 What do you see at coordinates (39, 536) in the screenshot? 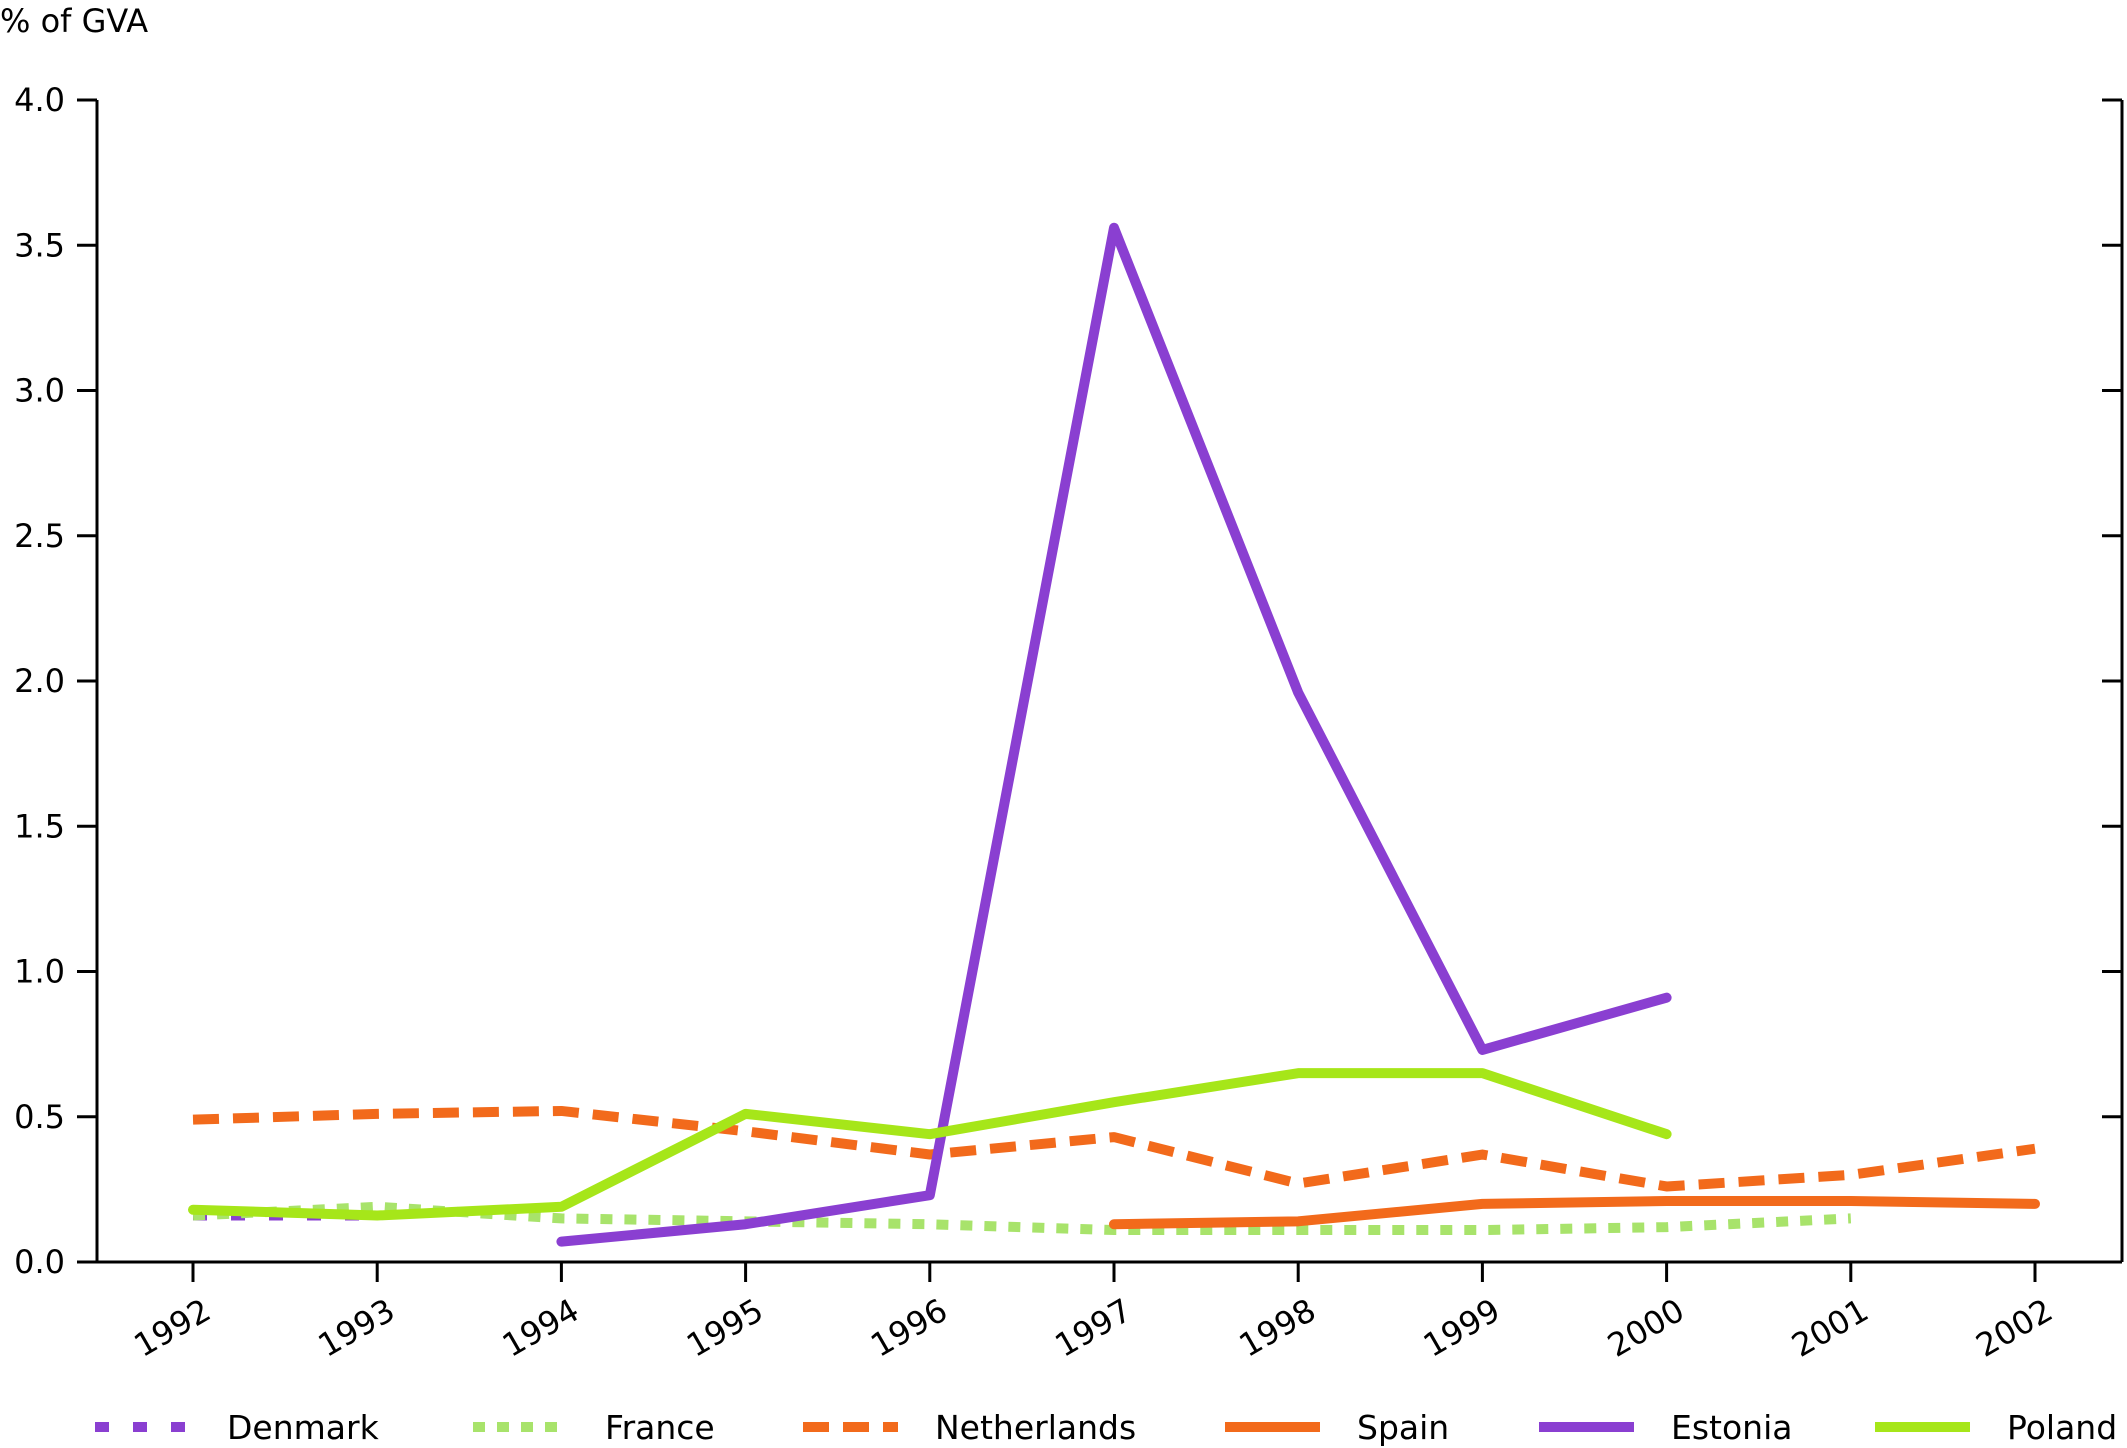
I see `y-tick-label: 2.5` at bounding box center [39, 536].